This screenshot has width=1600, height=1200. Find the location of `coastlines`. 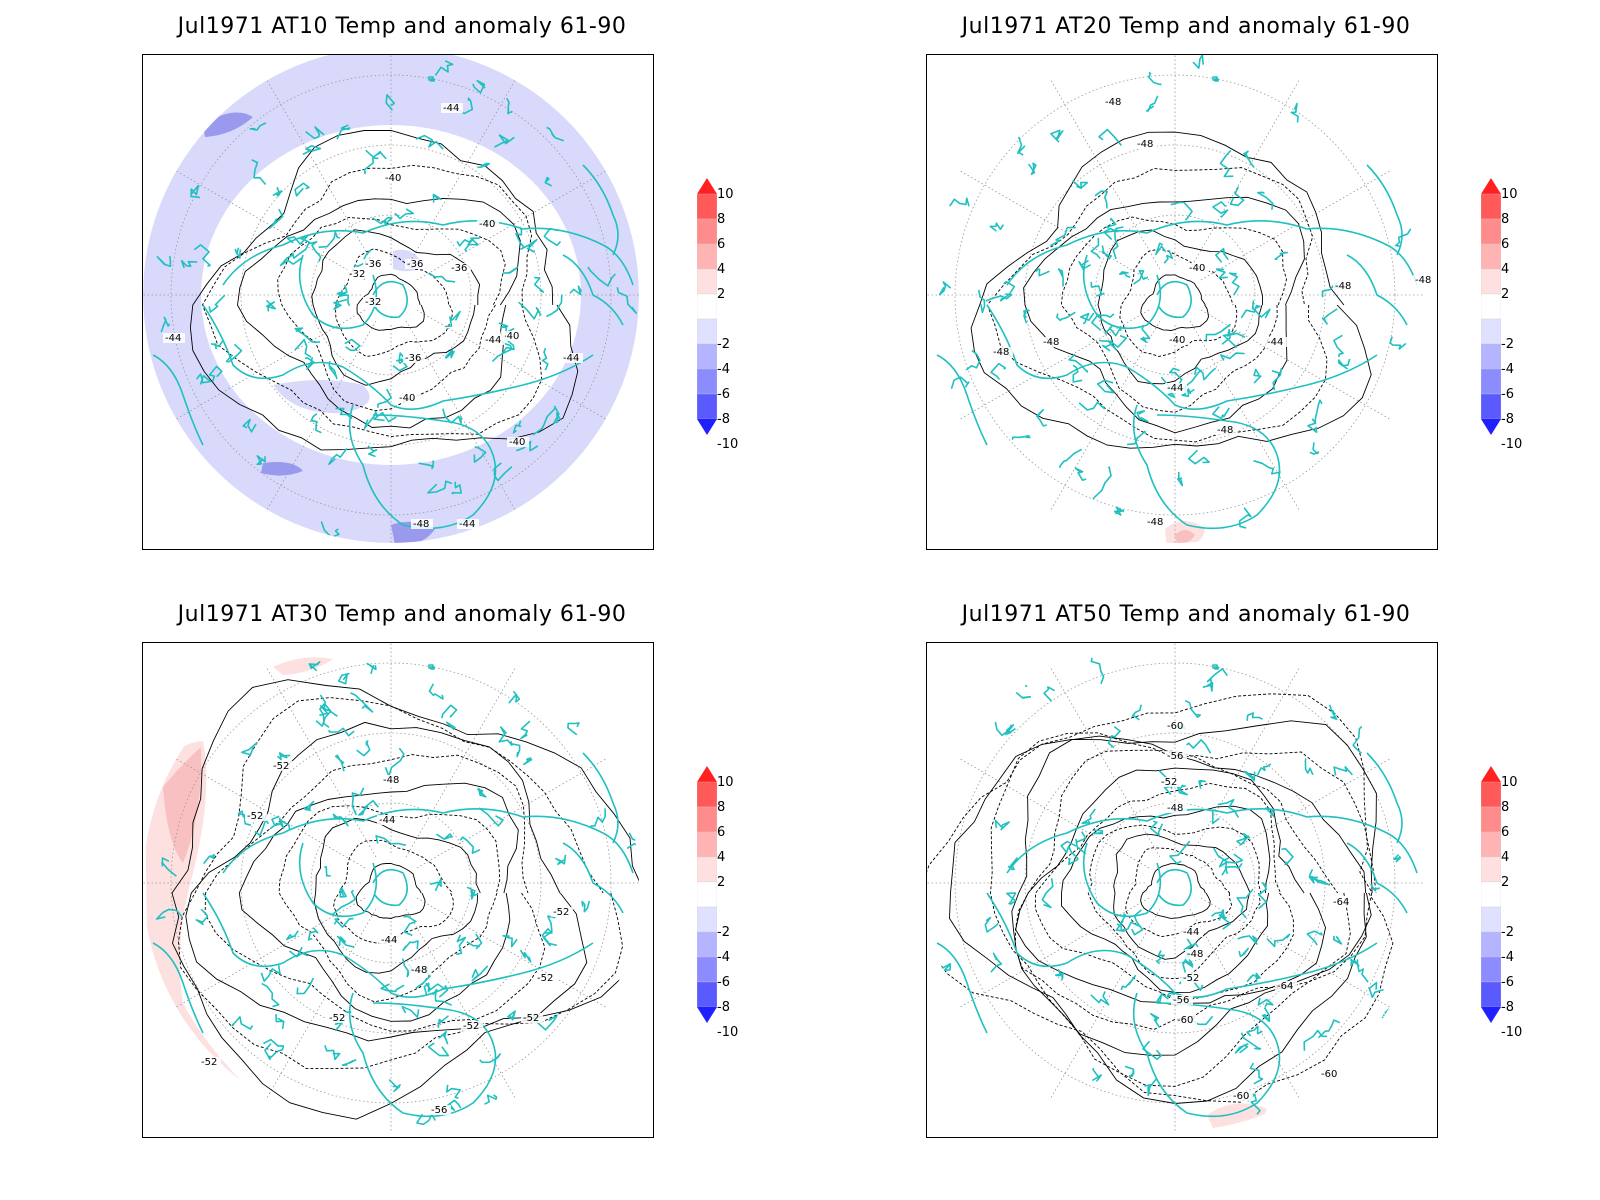

coastlines is located at coordinates (395, 893).